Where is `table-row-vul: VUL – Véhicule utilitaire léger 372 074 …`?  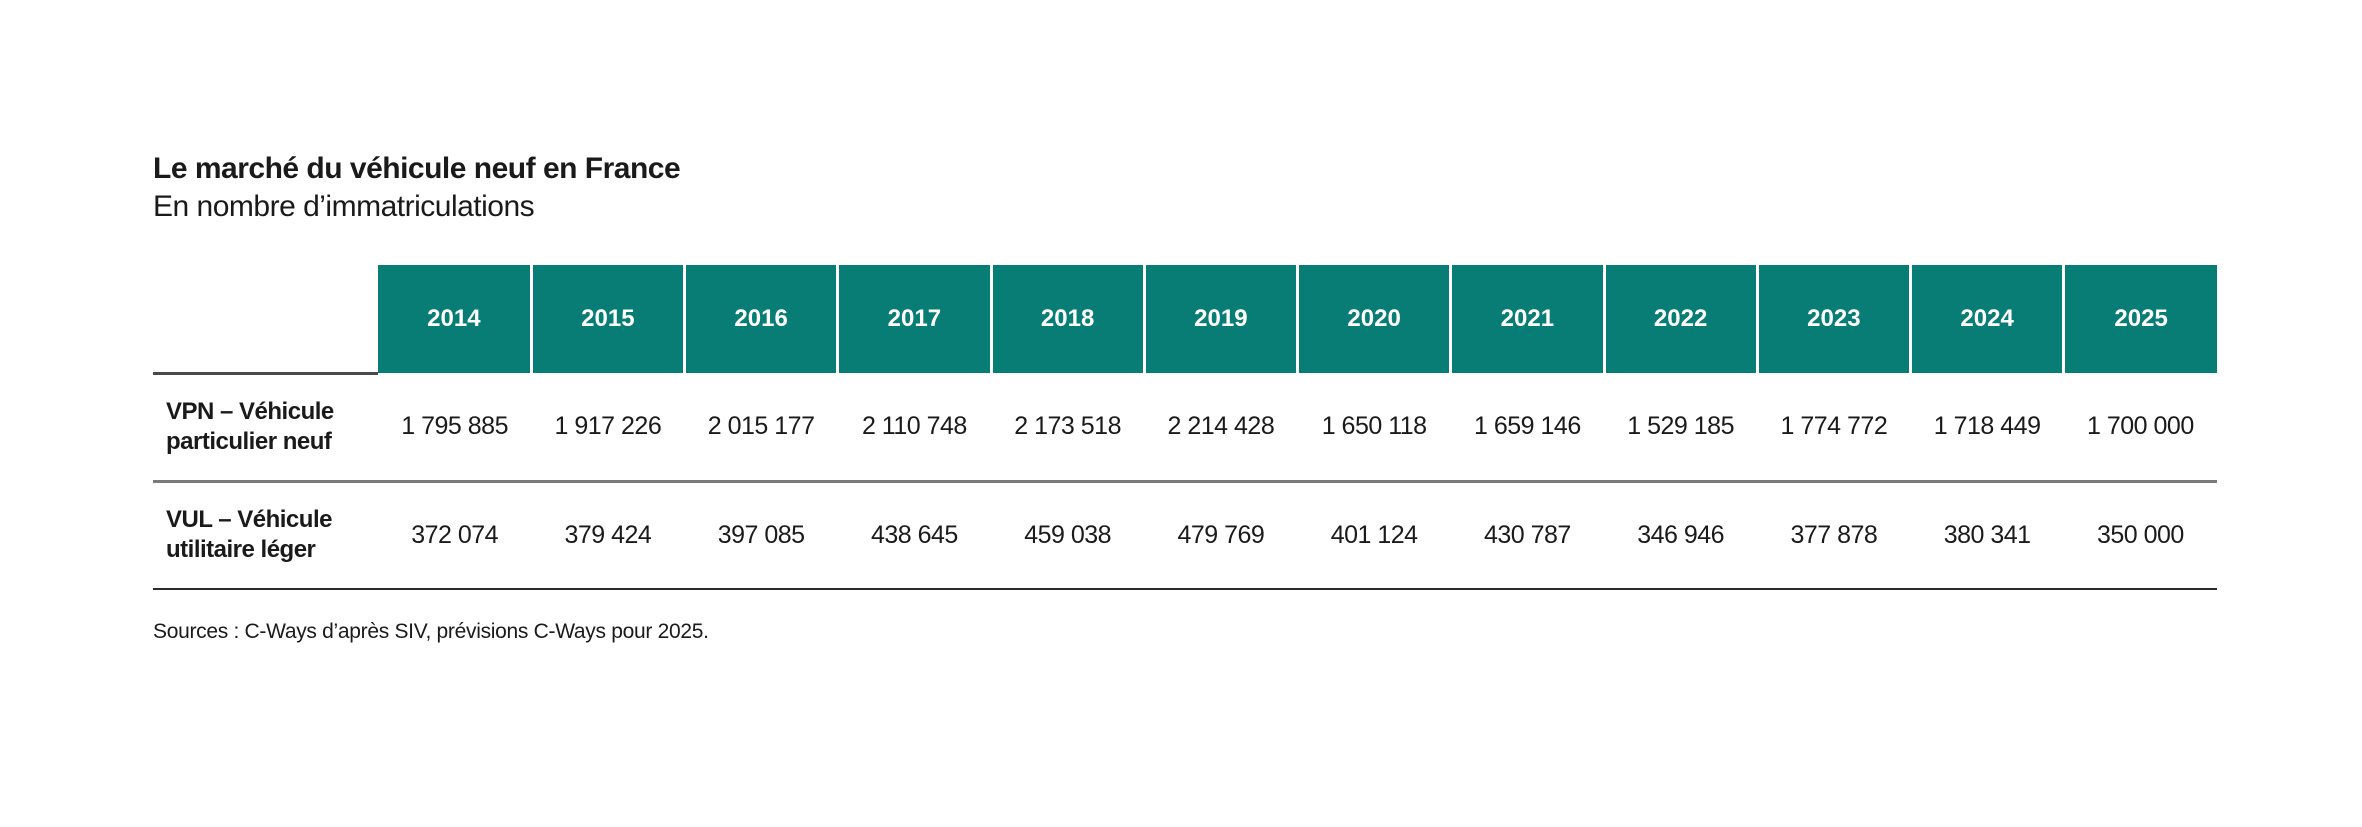 table-row-vul: VUL – Véhicule utilitaire léger 372 074 … is located at coordinates (1185, 535).